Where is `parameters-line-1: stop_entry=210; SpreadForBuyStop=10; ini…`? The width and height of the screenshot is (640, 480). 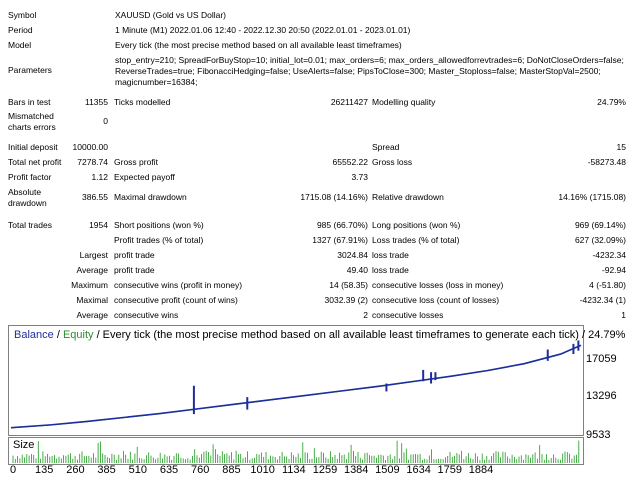 parameters-line-1: stop_entry=210; SpreadForBuyStop=10; ini… is located at coordinates (369, 60).